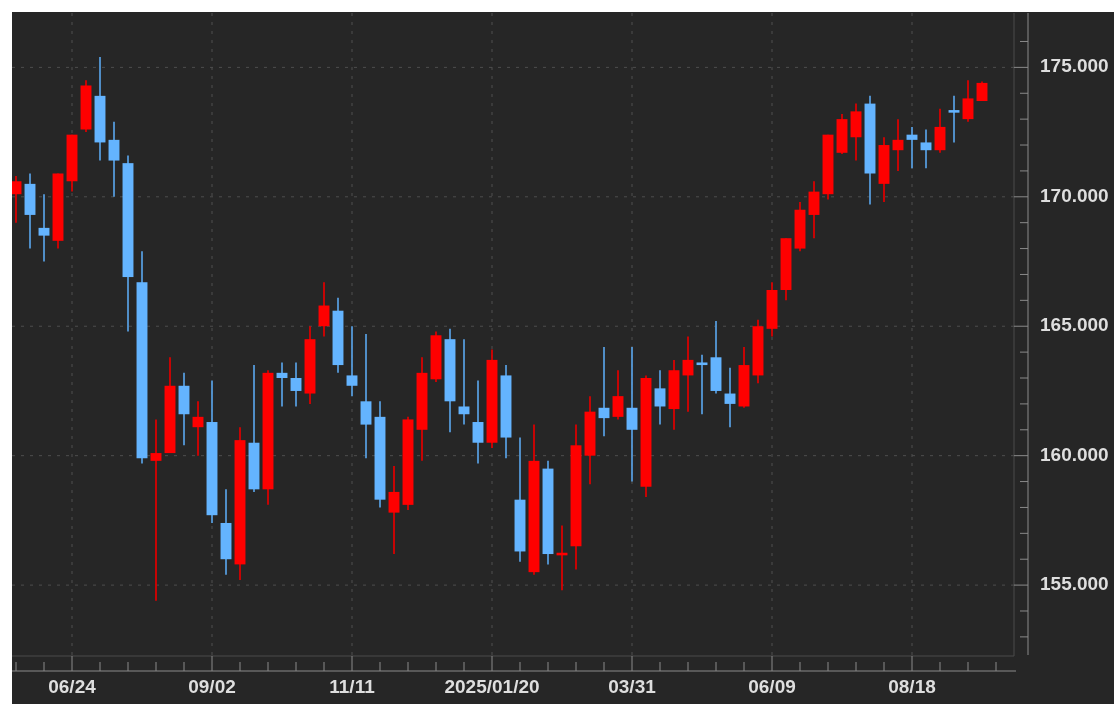  What do you see at coordinates (72, 687) in the screenshot?
I see `x-tick-label: 06/24` at bounding box center [72, 687].